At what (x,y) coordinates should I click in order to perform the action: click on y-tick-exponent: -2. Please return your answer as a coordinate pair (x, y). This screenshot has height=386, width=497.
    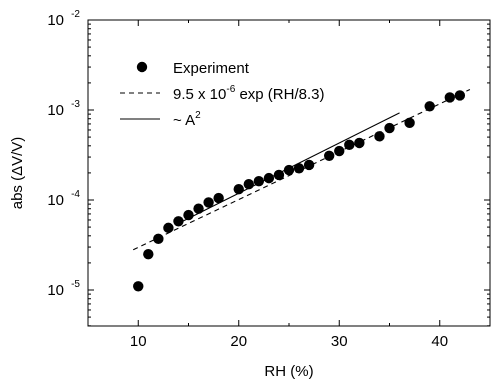
    Looking at the image, I should click on (75, 14).